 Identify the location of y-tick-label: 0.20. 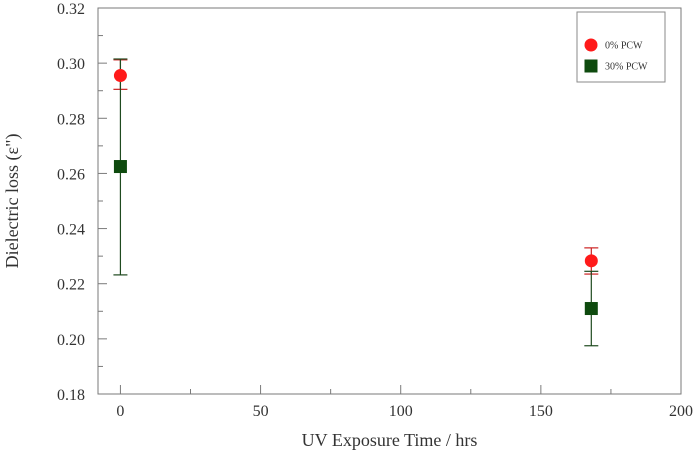
(71, 340).